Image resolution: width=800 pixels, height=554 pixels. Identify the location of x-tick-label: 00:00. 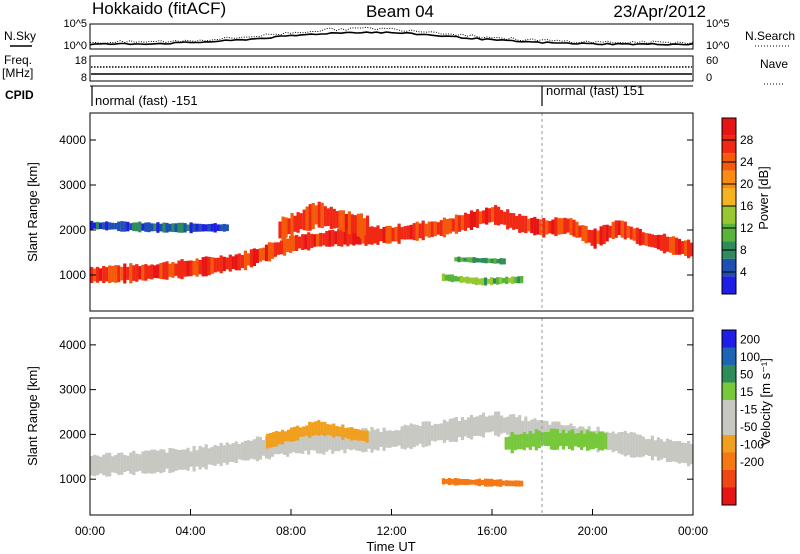
(693, 531).